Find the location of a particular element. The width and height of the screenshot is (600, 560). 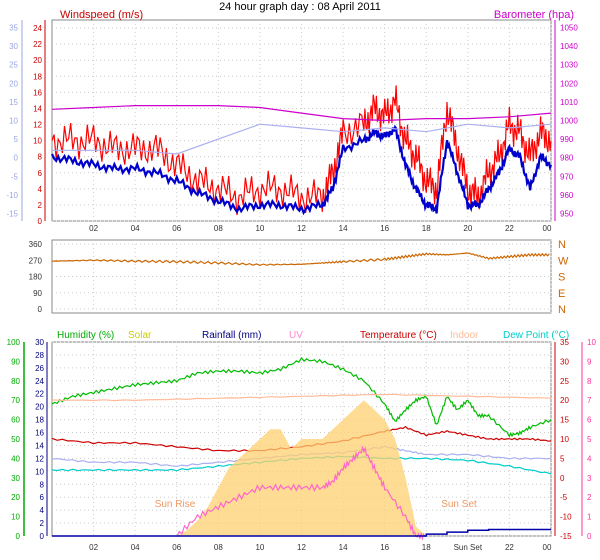

bottom-time-tick: 12 is located at coordinates (301, 547).